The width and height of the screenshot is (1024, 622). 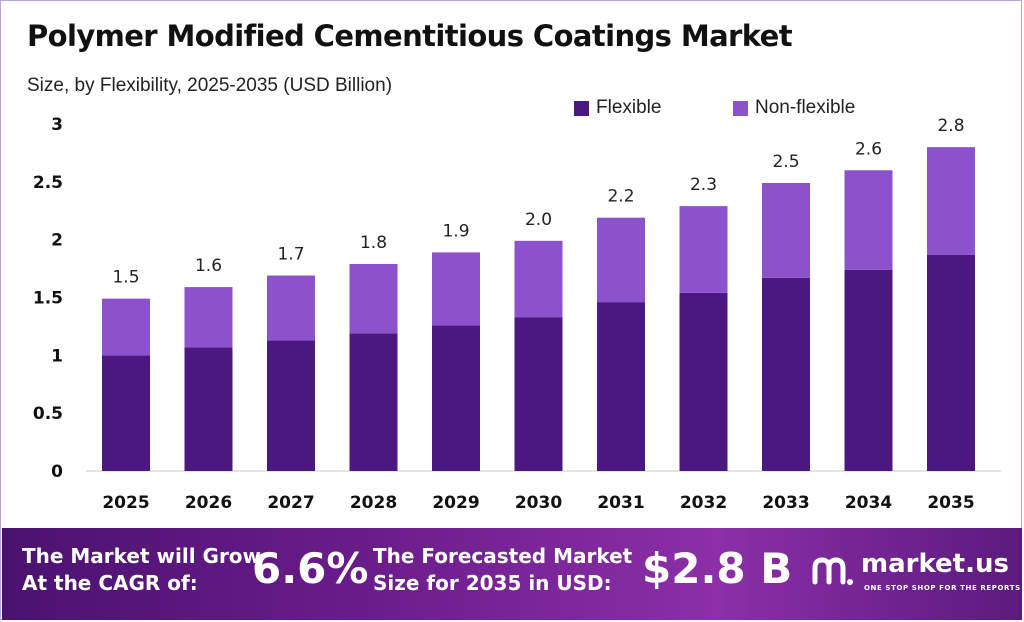 What do you see at coordinates (785, 503) in the screenshot?
I see `x-tick-label-2033: 2033` at bounding box center [785, 503].